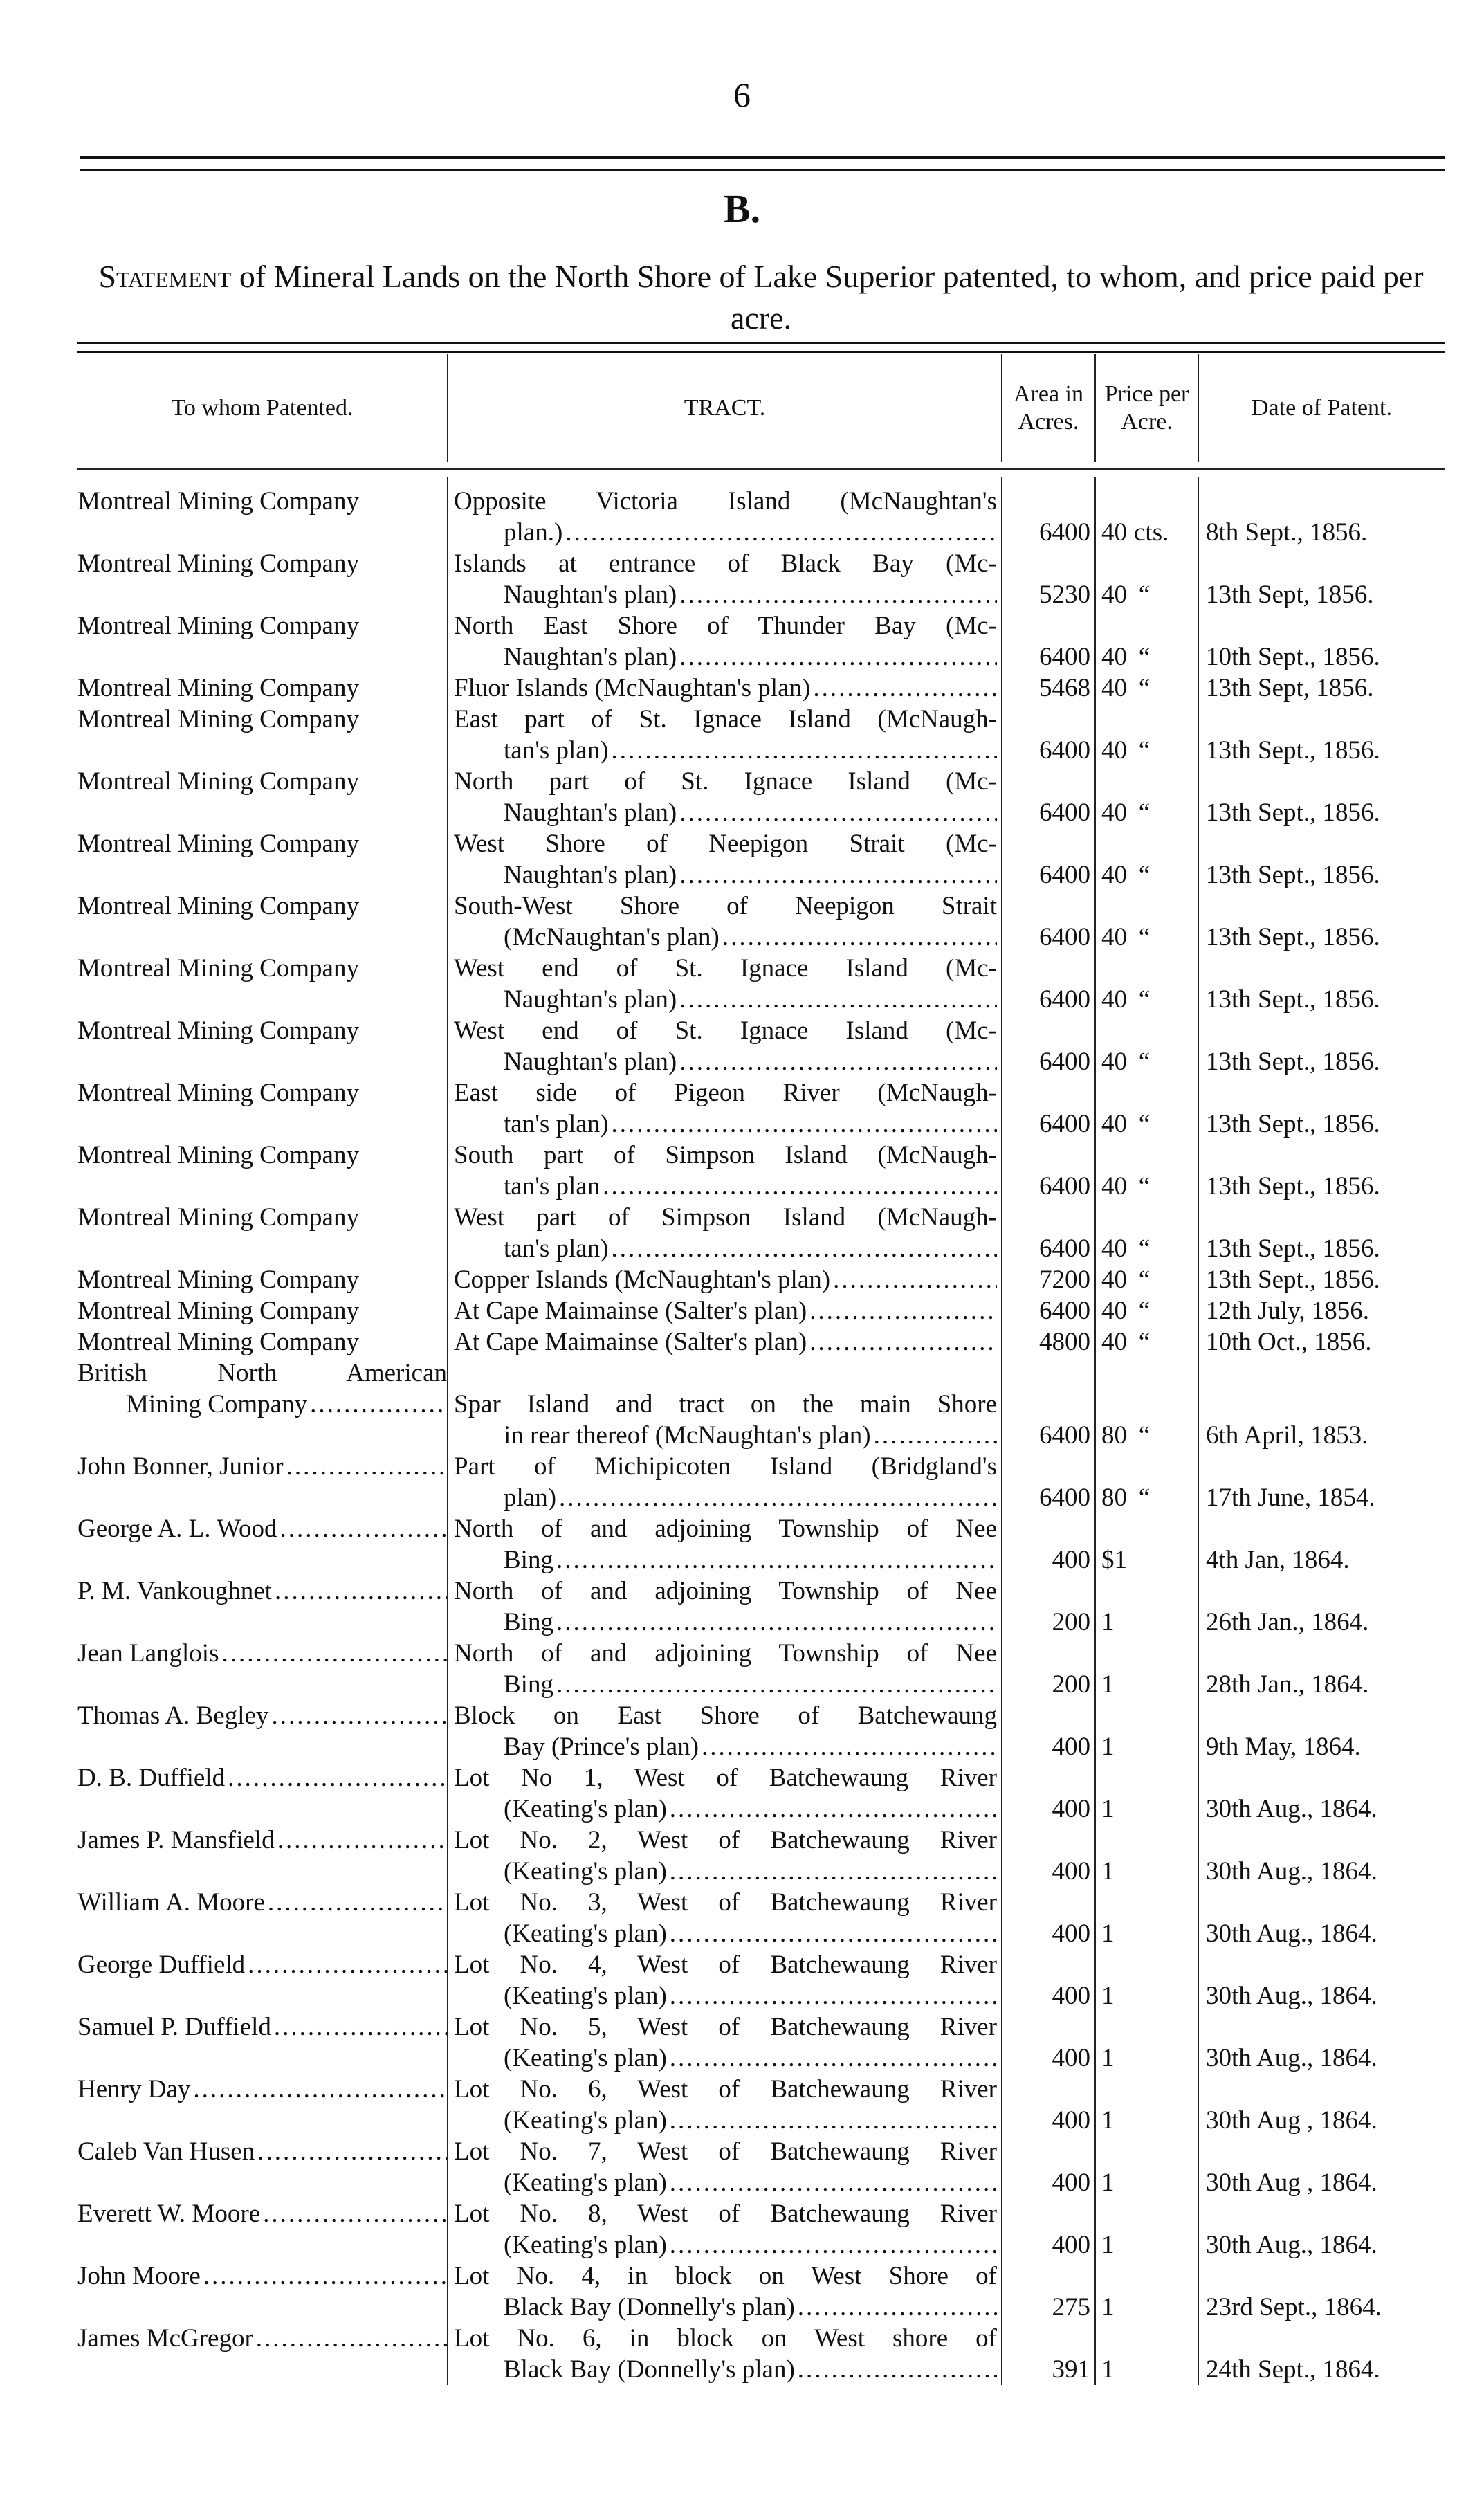  What do you see at coordinates (217, 1404) in the screenshot?
I see `patentee-name: Mining Company` at bounding box center [217, 1404].